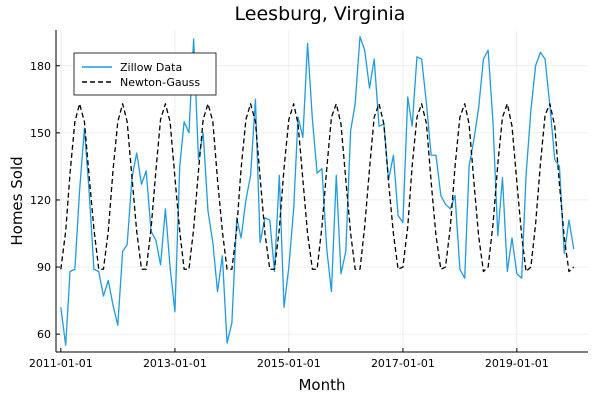 The height and width of the screenshot is (400, 600). I want to click on y-tick-label: 120, so click(40, 200).